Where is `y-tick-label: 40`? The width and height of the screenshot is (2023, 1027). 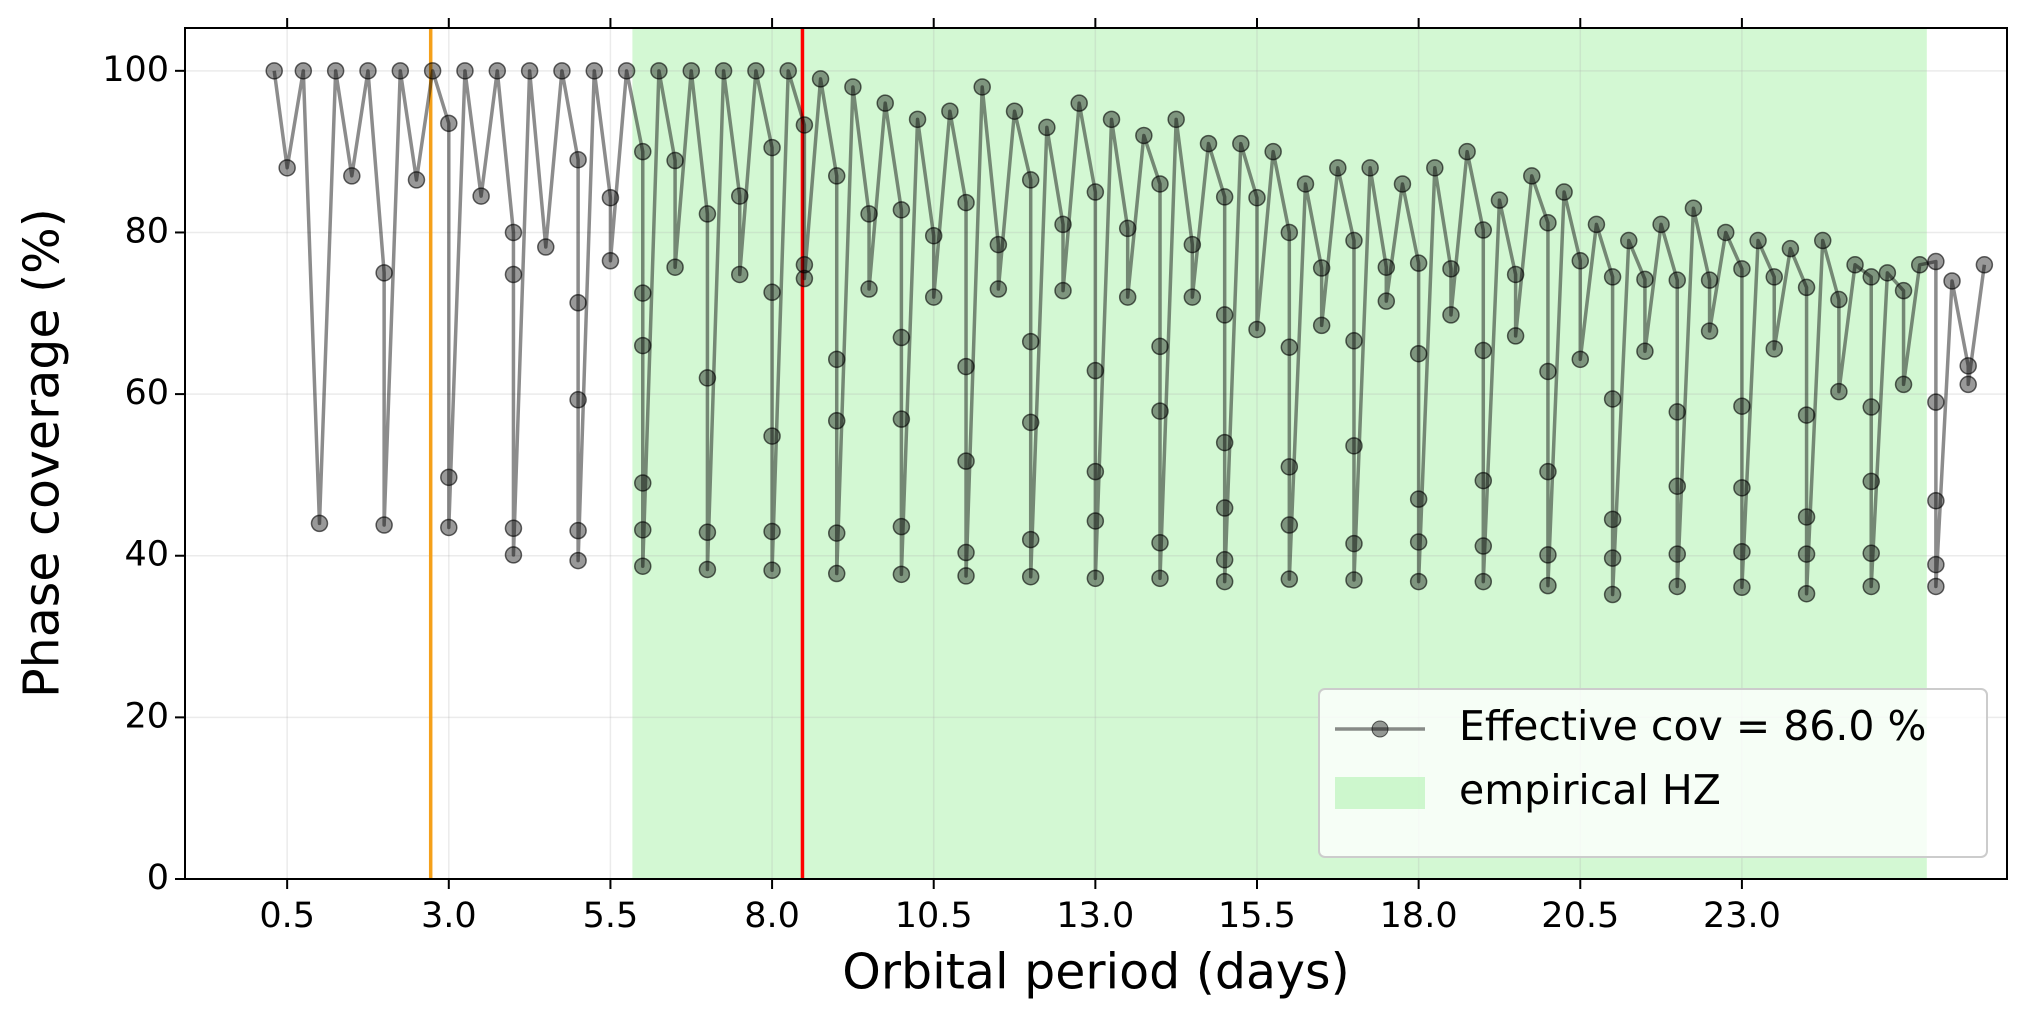 y-tick-label: 40 is located at coordinates (146, 555).